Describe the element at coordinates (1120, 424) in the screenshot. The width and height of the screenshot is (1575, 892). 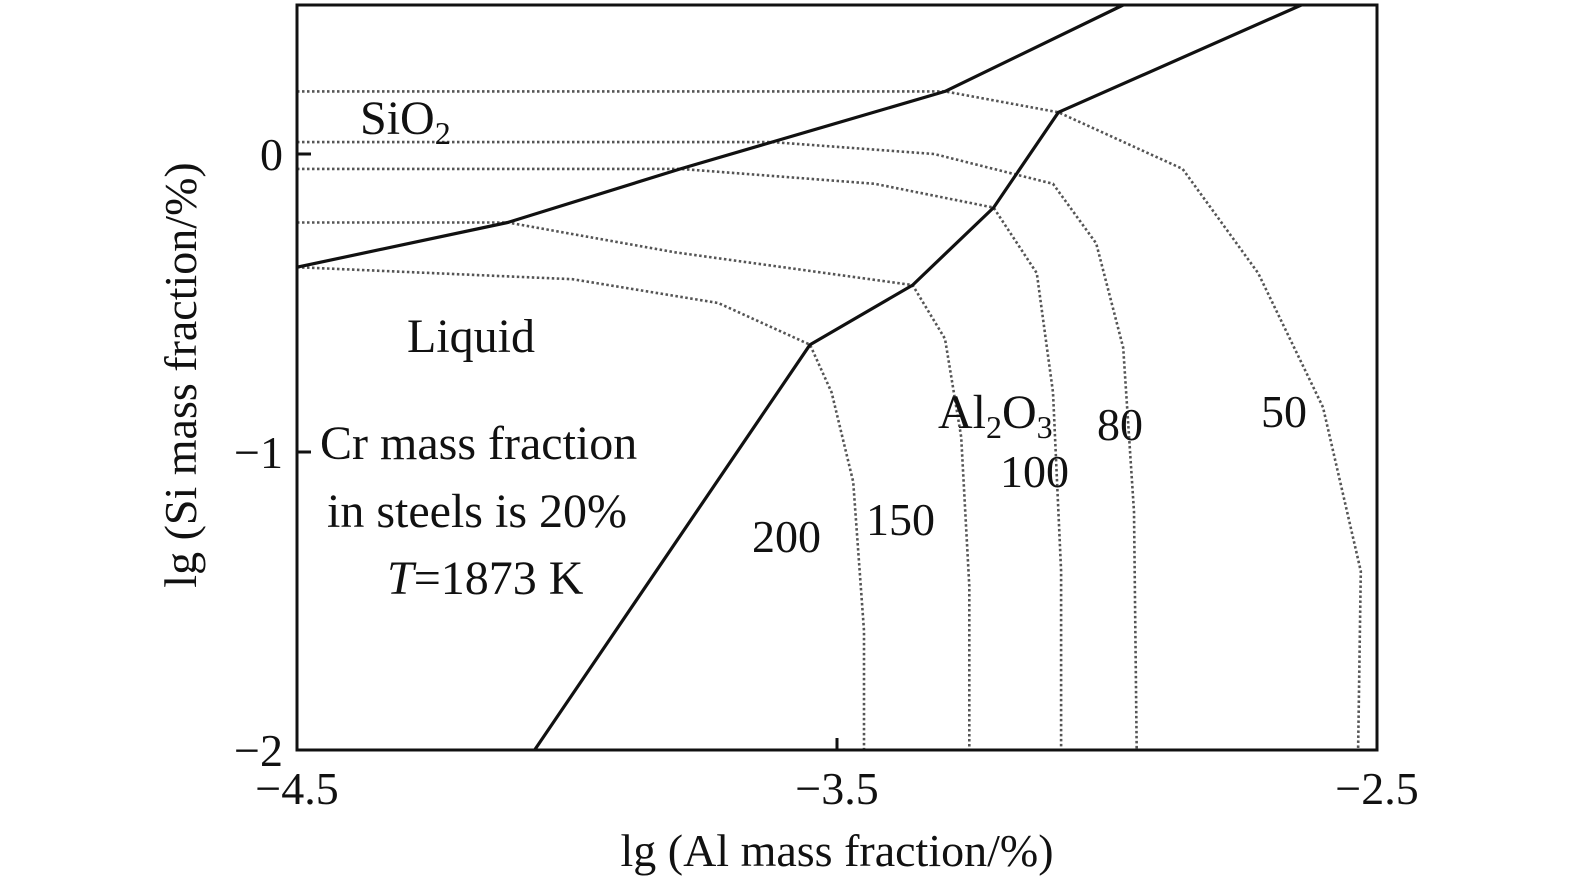
I see `isoline-label-80: 80` at that location.